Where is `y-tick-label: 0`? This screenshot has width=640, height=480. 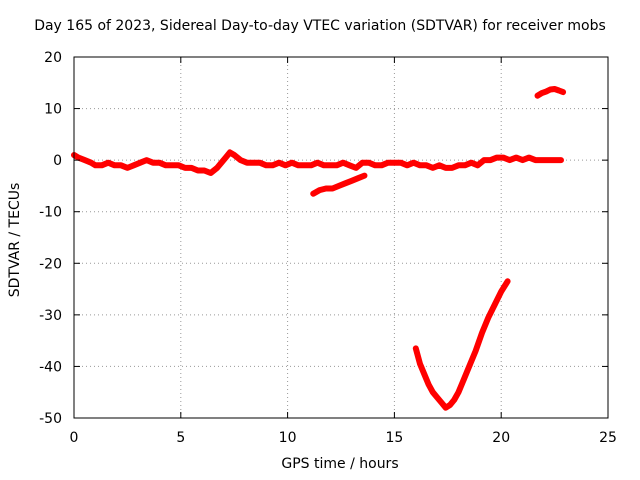
y-tick-label: 0 is located at coordinates (57, 161).